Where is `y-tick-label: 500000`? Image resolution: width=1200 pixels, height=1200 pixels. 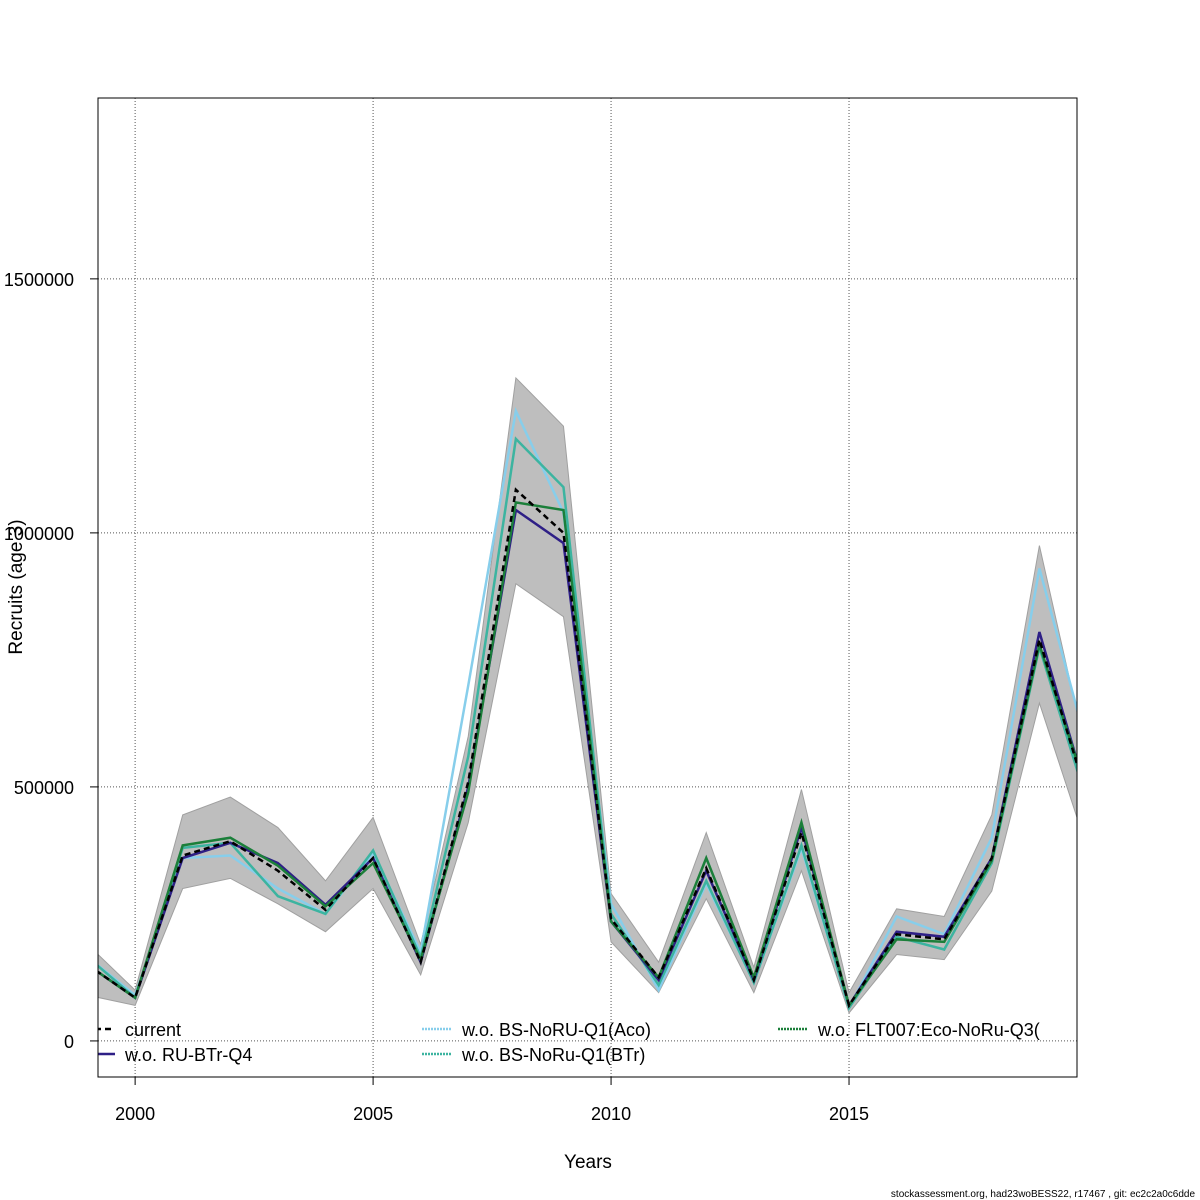
y-tick-label: 500000 is located at coordinates (44, 788).